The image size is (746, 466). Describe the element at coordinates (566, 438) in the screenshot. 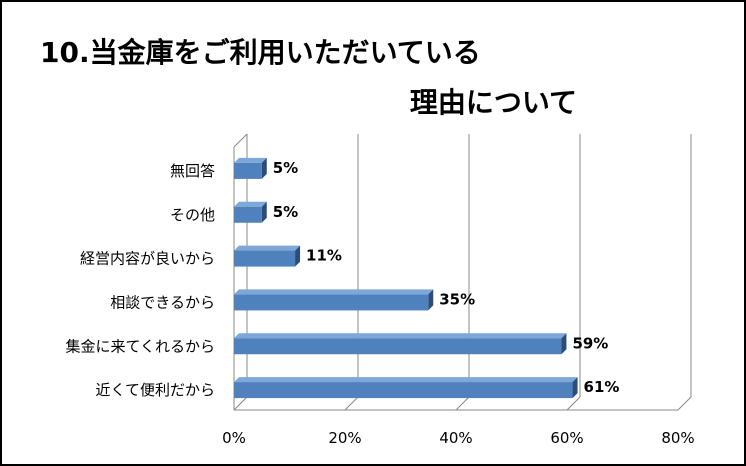

I see `x-tick-label-3: 60%` at that location.